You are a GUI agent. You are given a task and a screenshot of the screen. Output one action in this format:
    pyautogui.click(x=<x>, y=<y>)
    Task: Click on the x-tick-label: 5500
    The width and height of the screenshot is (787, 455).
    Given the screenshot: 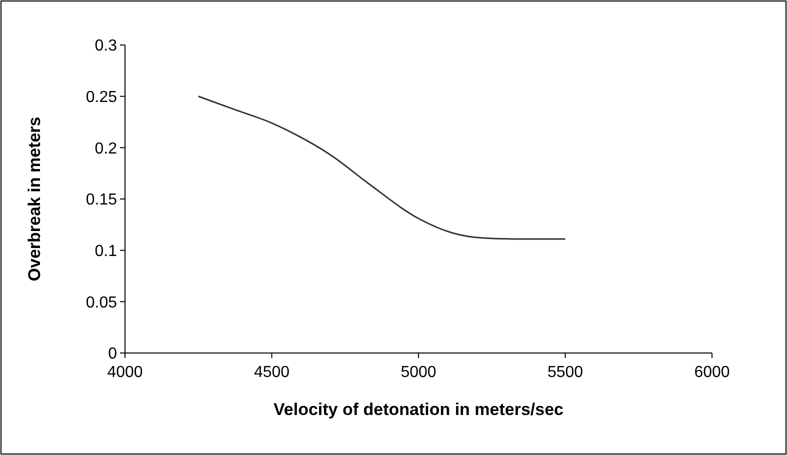 What is the action you would take?
    pyautogui.click(x=565, y=372)
    